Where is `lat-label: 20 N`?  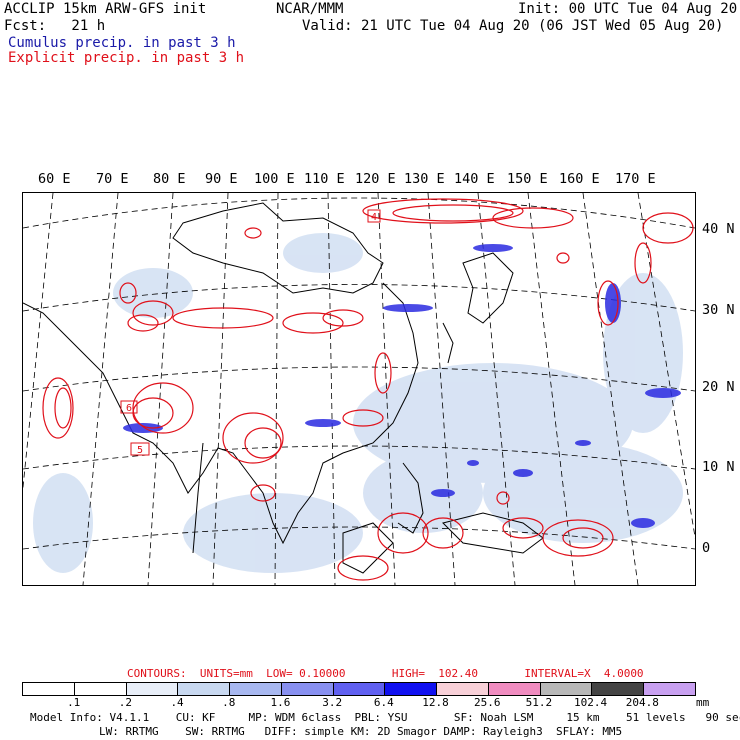
lat-label: 20 N is located at coordinates (718, 387).